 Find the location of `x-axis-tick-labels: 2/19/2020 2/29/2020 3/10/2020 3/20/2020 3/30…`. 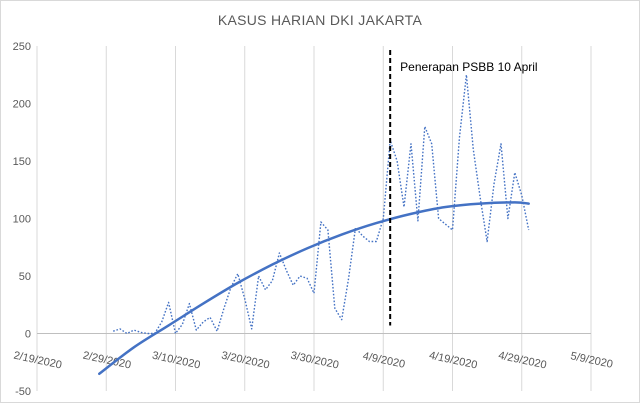

x-axis-tick-labels: 2/19/2020 2/29/2020 3/10/2020 3/20/2020 3/30… is located at coordinates (312, 361).